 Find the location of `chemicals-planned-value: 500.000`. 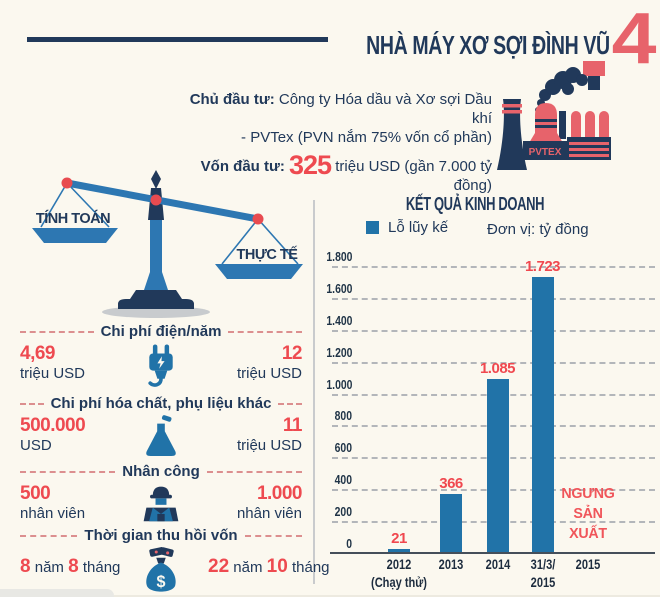

chemicals-planned-value: 500.000 is located at coordinates (53, 425).